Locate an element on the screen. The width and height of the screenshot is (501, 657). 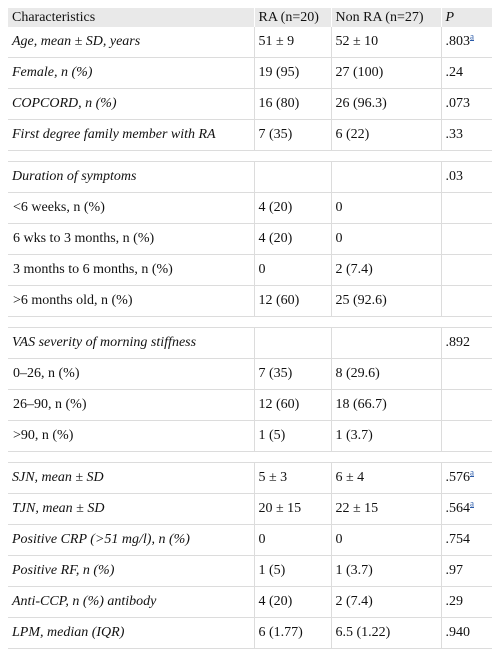
ra-value: 16 (80) is located at coordinates (293, 104).